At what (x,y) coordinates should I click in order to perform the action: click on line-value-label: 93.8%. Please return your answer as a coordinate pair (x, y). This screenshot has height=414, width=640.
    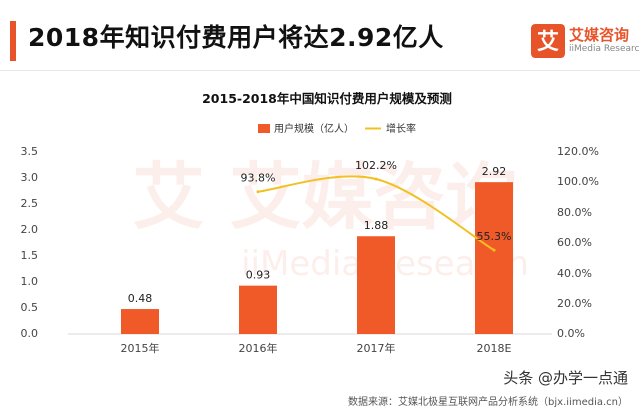
    Looking at the image, I should click on (258, 178).